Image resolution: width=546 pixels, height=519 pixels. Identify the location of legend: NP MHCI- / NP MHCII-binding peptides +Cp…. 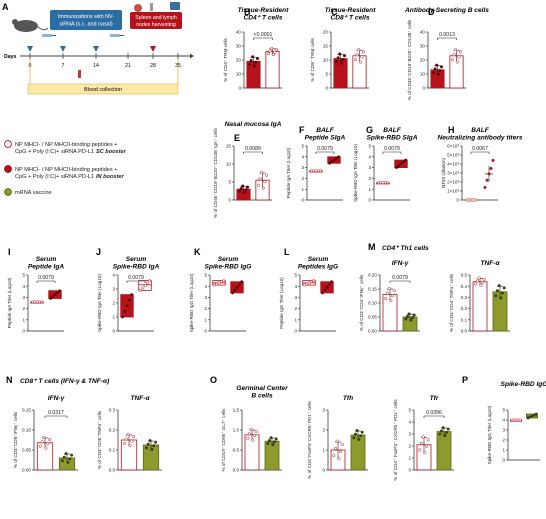
(65, 168).